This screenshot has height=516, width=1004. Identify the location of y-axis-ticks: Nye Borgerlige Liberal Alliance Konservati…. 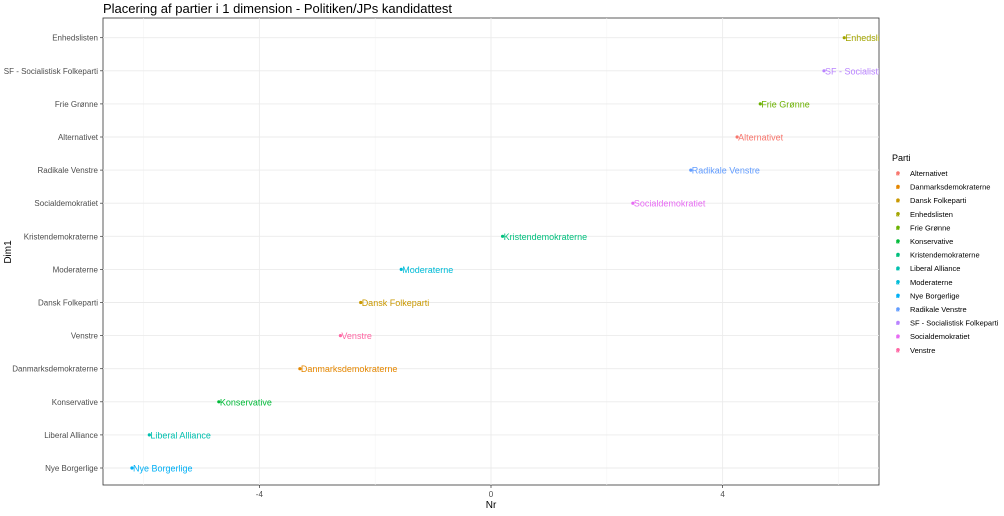
(53, 253).